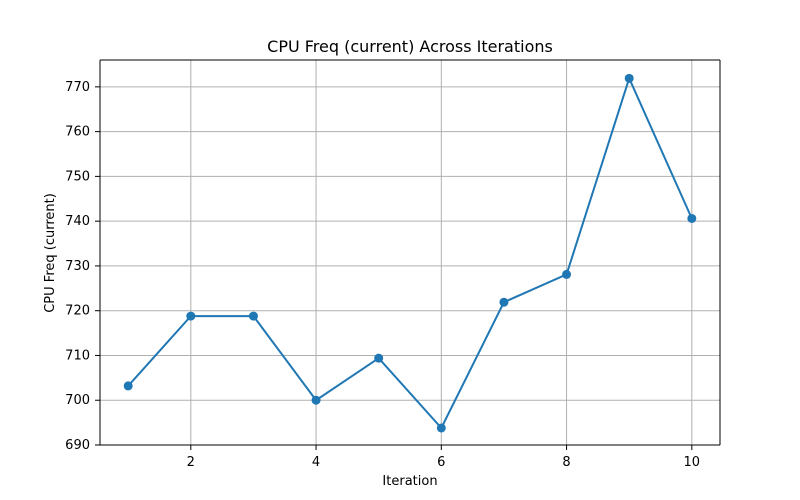 The width and height of the screenshot is (800, 500). What do you see at coordinates (77, 311) in the screenshot?
I see `y-tick-label-3: 720` at bounding box center [77, 311].